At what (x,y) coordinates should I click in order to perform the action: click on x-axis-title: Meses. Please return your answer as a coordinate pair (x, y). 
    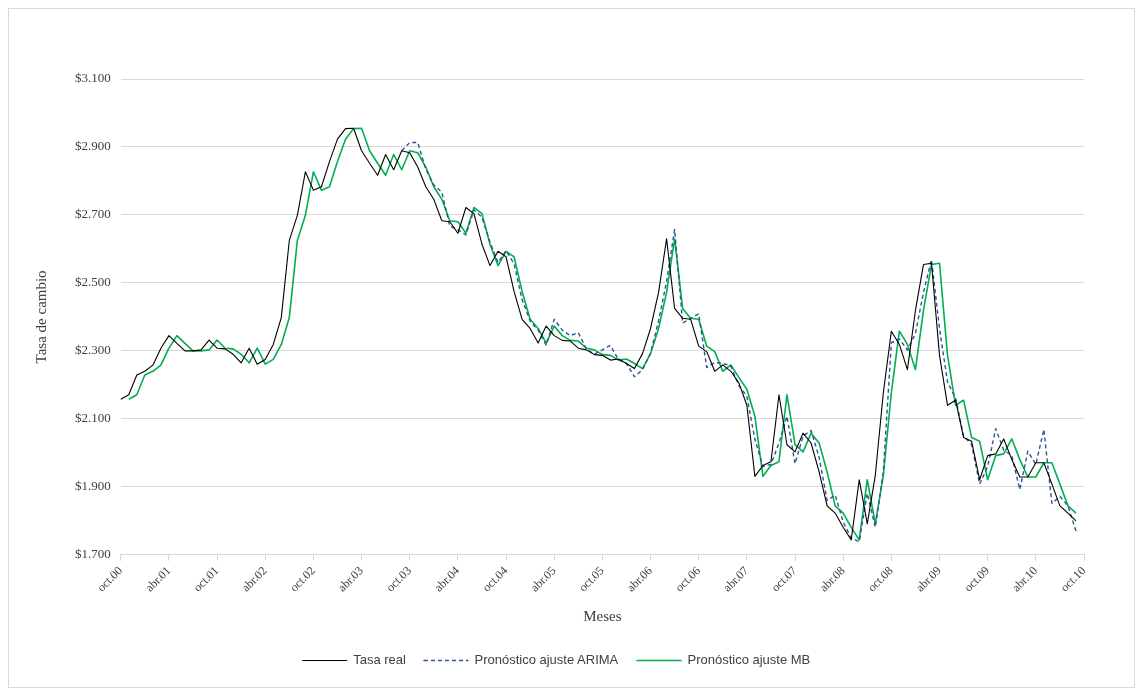
    Looking at the image, I should click on (602, 615).